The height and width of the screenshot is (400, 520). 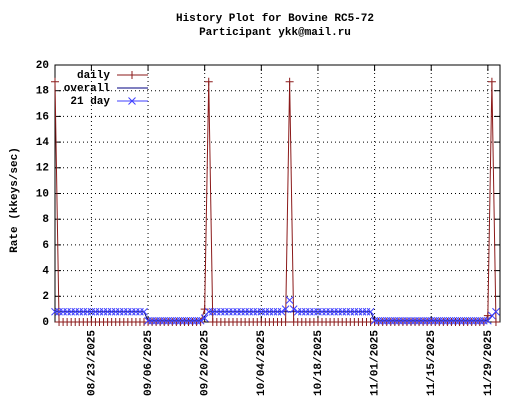 What do you see at coordinates (275, 19) in the screenshot?
I see `chart-title: History Plot for Bovine RC5-72` at bounding box center [275, 19].